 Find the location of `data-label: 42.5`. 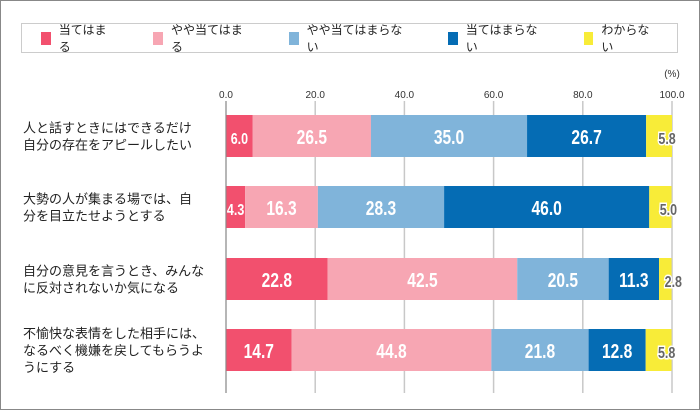

data-label: 42.5 is located at coordinates (422, 280).